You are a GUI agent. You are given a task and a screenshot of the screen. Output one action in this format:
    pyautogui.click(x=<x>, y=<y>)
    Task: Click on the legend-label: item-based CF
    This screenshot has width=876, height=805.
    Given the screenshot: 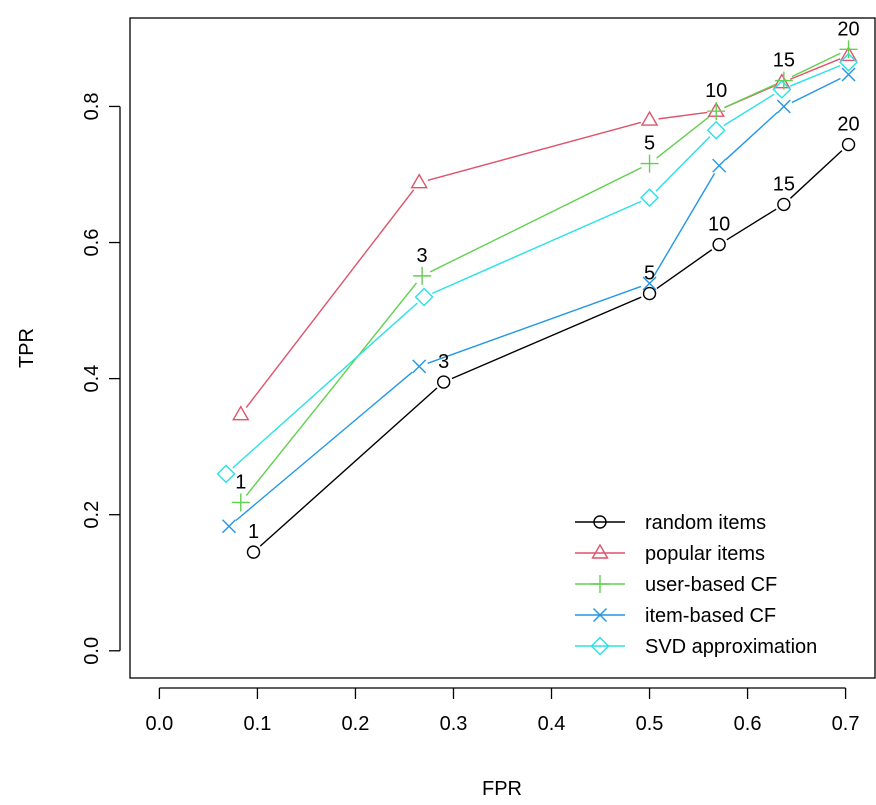 What is the action you would take?
    pyautogui.click(x=710, y=616)
    